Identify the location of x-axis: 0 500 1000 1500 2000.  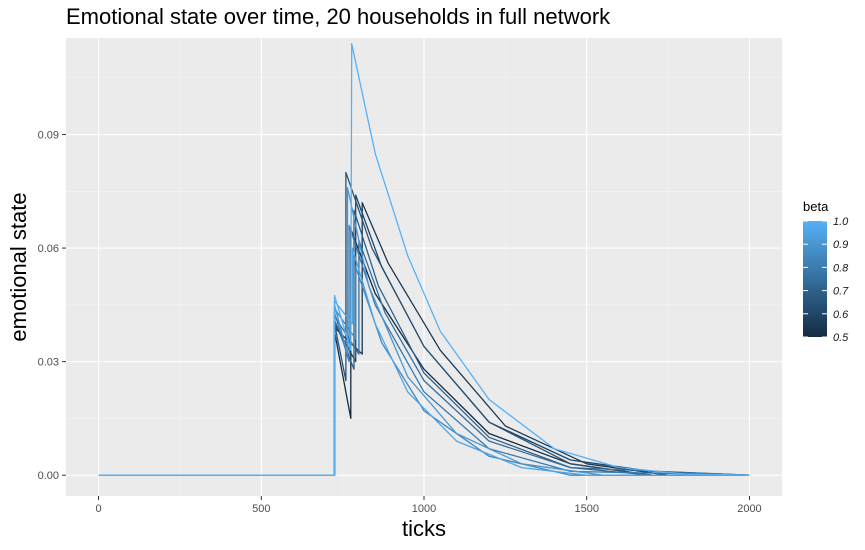
(428, 505).